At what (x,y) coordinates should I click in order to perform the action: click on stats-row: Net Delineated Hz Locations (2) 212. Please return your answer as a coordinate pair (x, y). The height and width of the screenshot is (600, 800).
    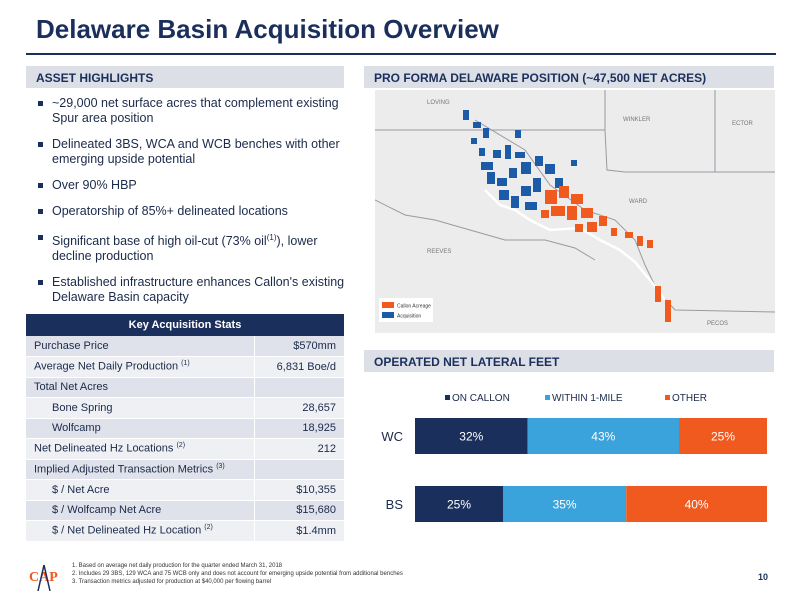
    Looking at the image, I should click on (185, 449).